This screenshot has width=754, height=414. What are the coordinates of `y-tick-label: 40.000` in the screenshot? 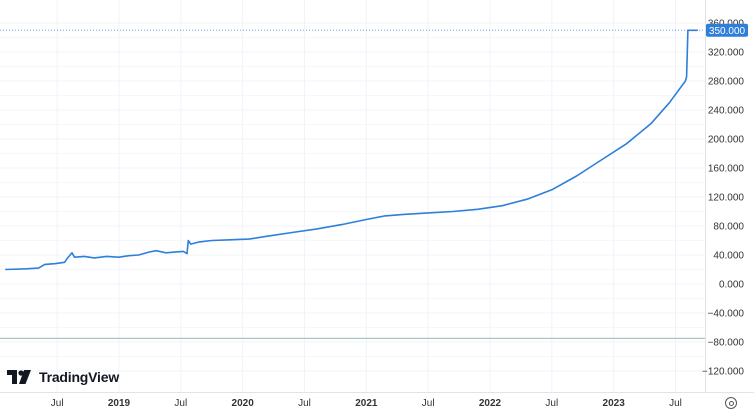 It's located at (728, 256).